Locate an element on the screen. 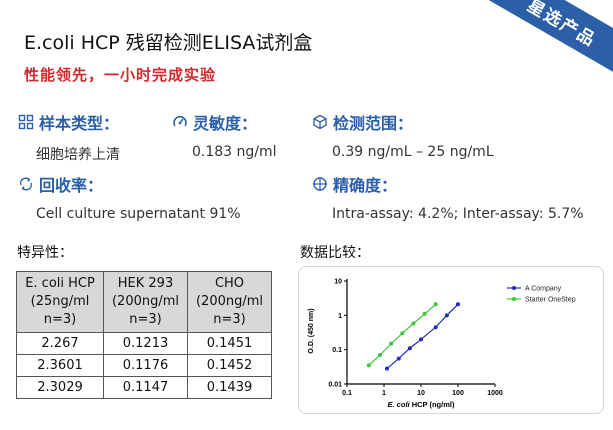 This screenshot has width=613, height=430. table-cell: 0.1176 is located at coordinates (145, 365).